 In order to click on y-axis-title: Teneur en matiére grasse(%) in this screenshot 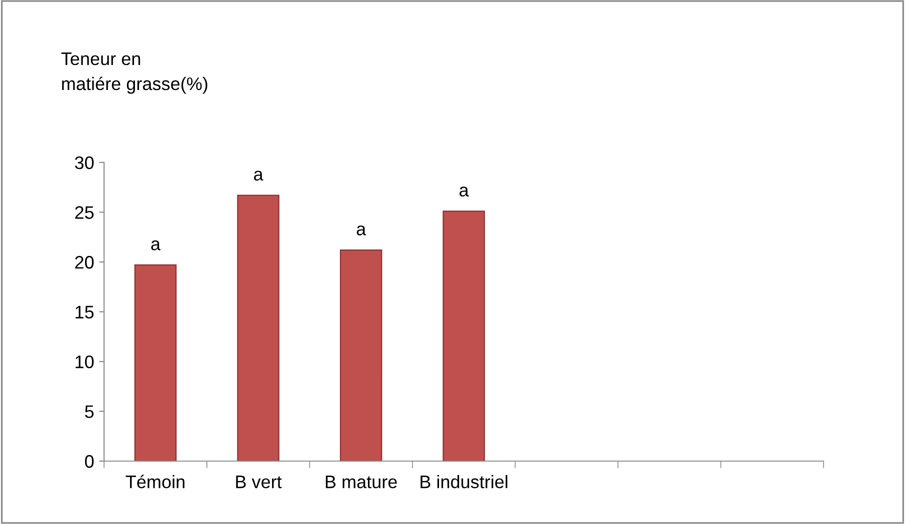, I will do `click(134, 73)`.